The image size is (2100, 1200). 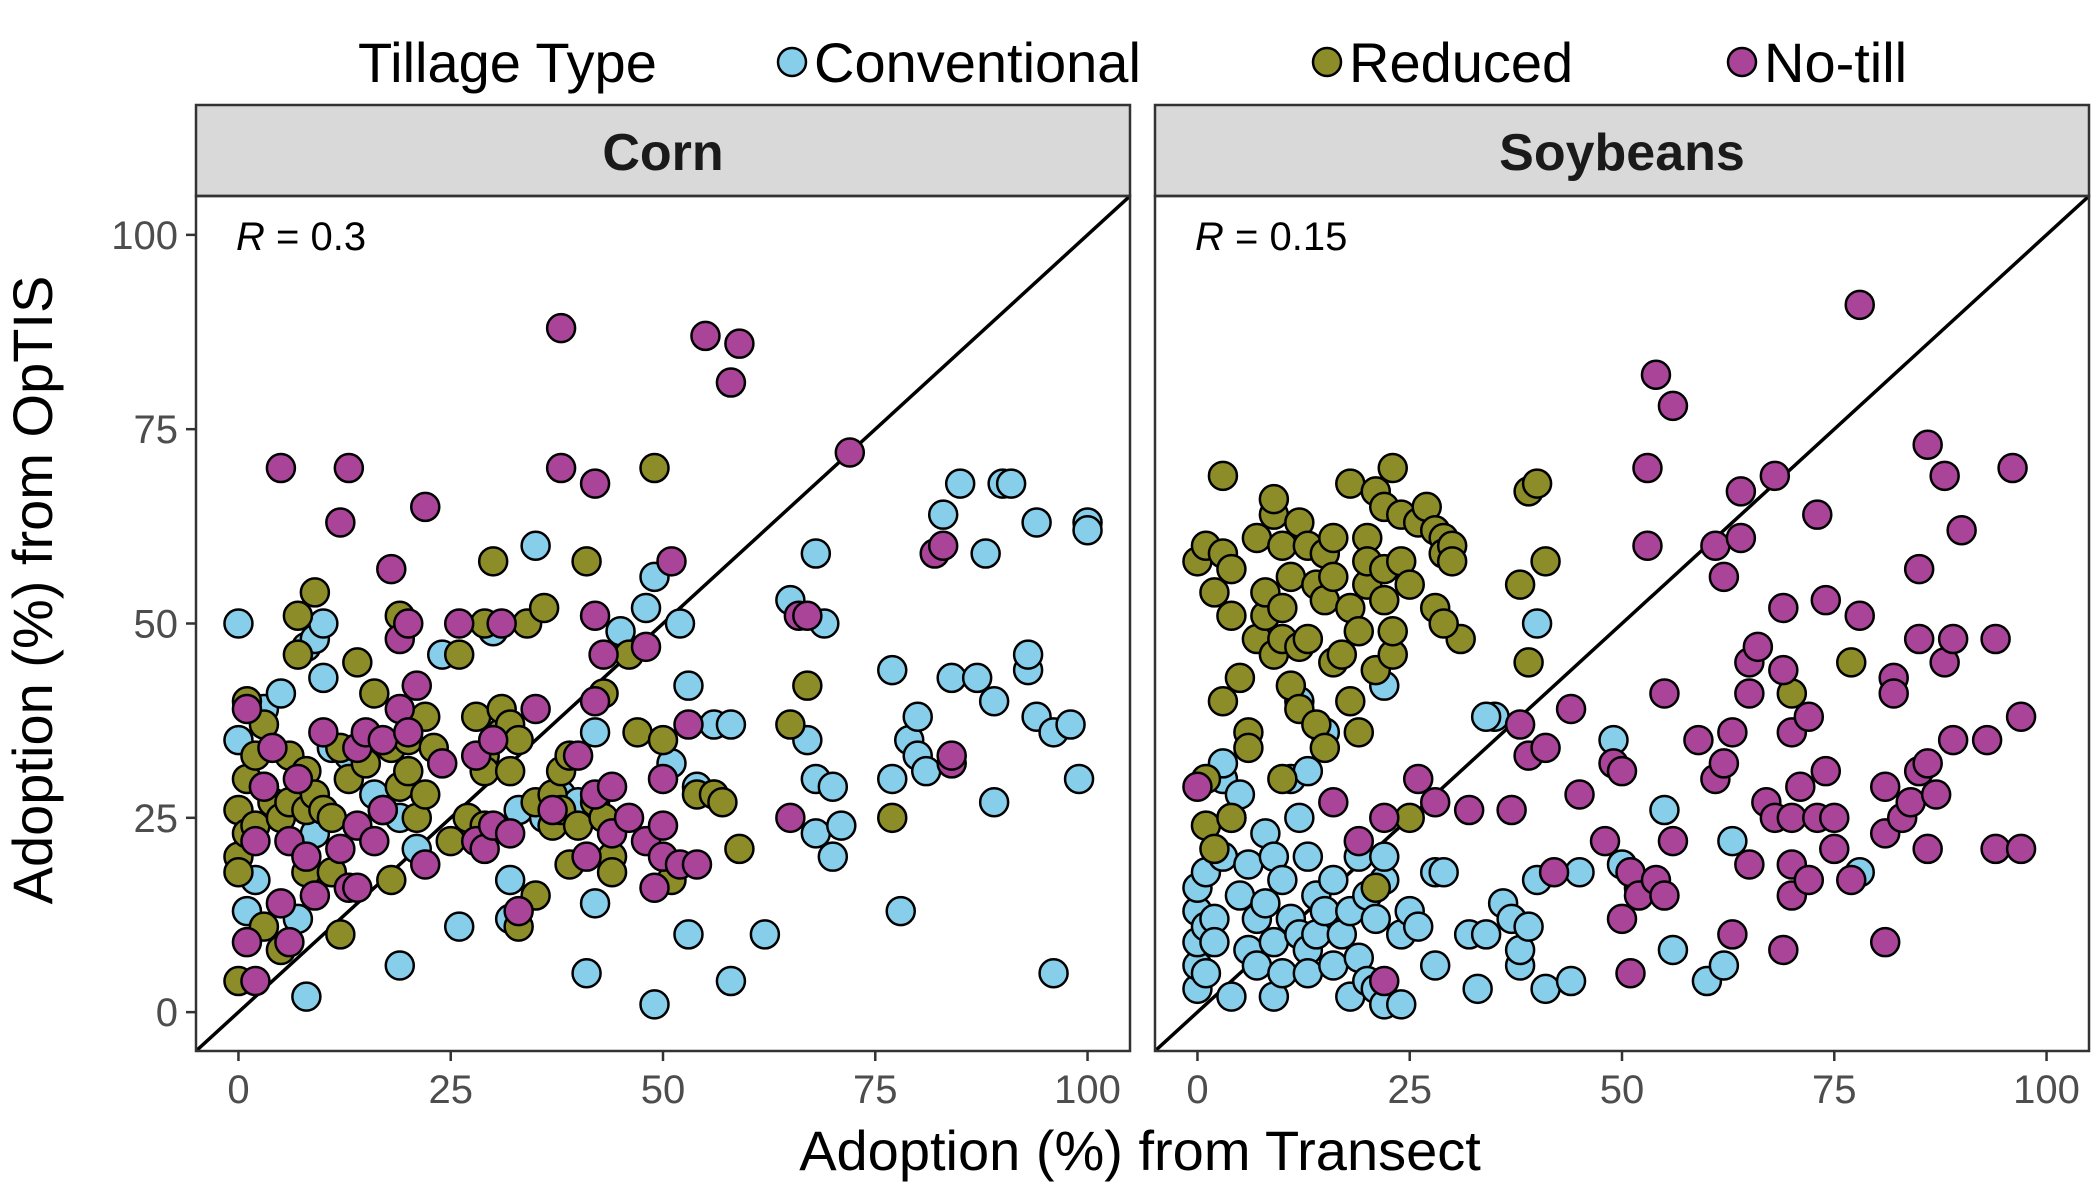 I want to click on x-tick-label-soybeans: 50, so click(x=1622, y=1090).